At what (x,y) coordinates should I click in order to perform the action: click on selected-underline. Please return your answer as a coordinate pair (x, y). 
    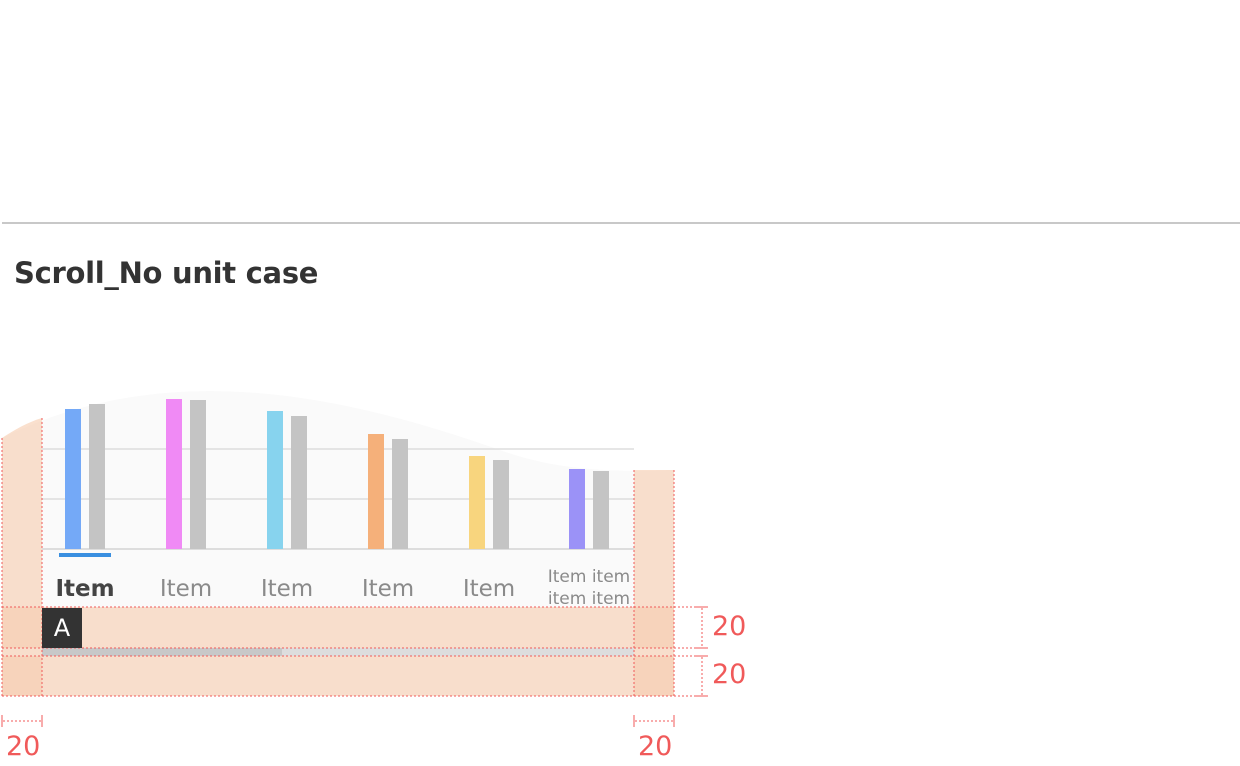
    Looking at the image, I should click on (85, 555).